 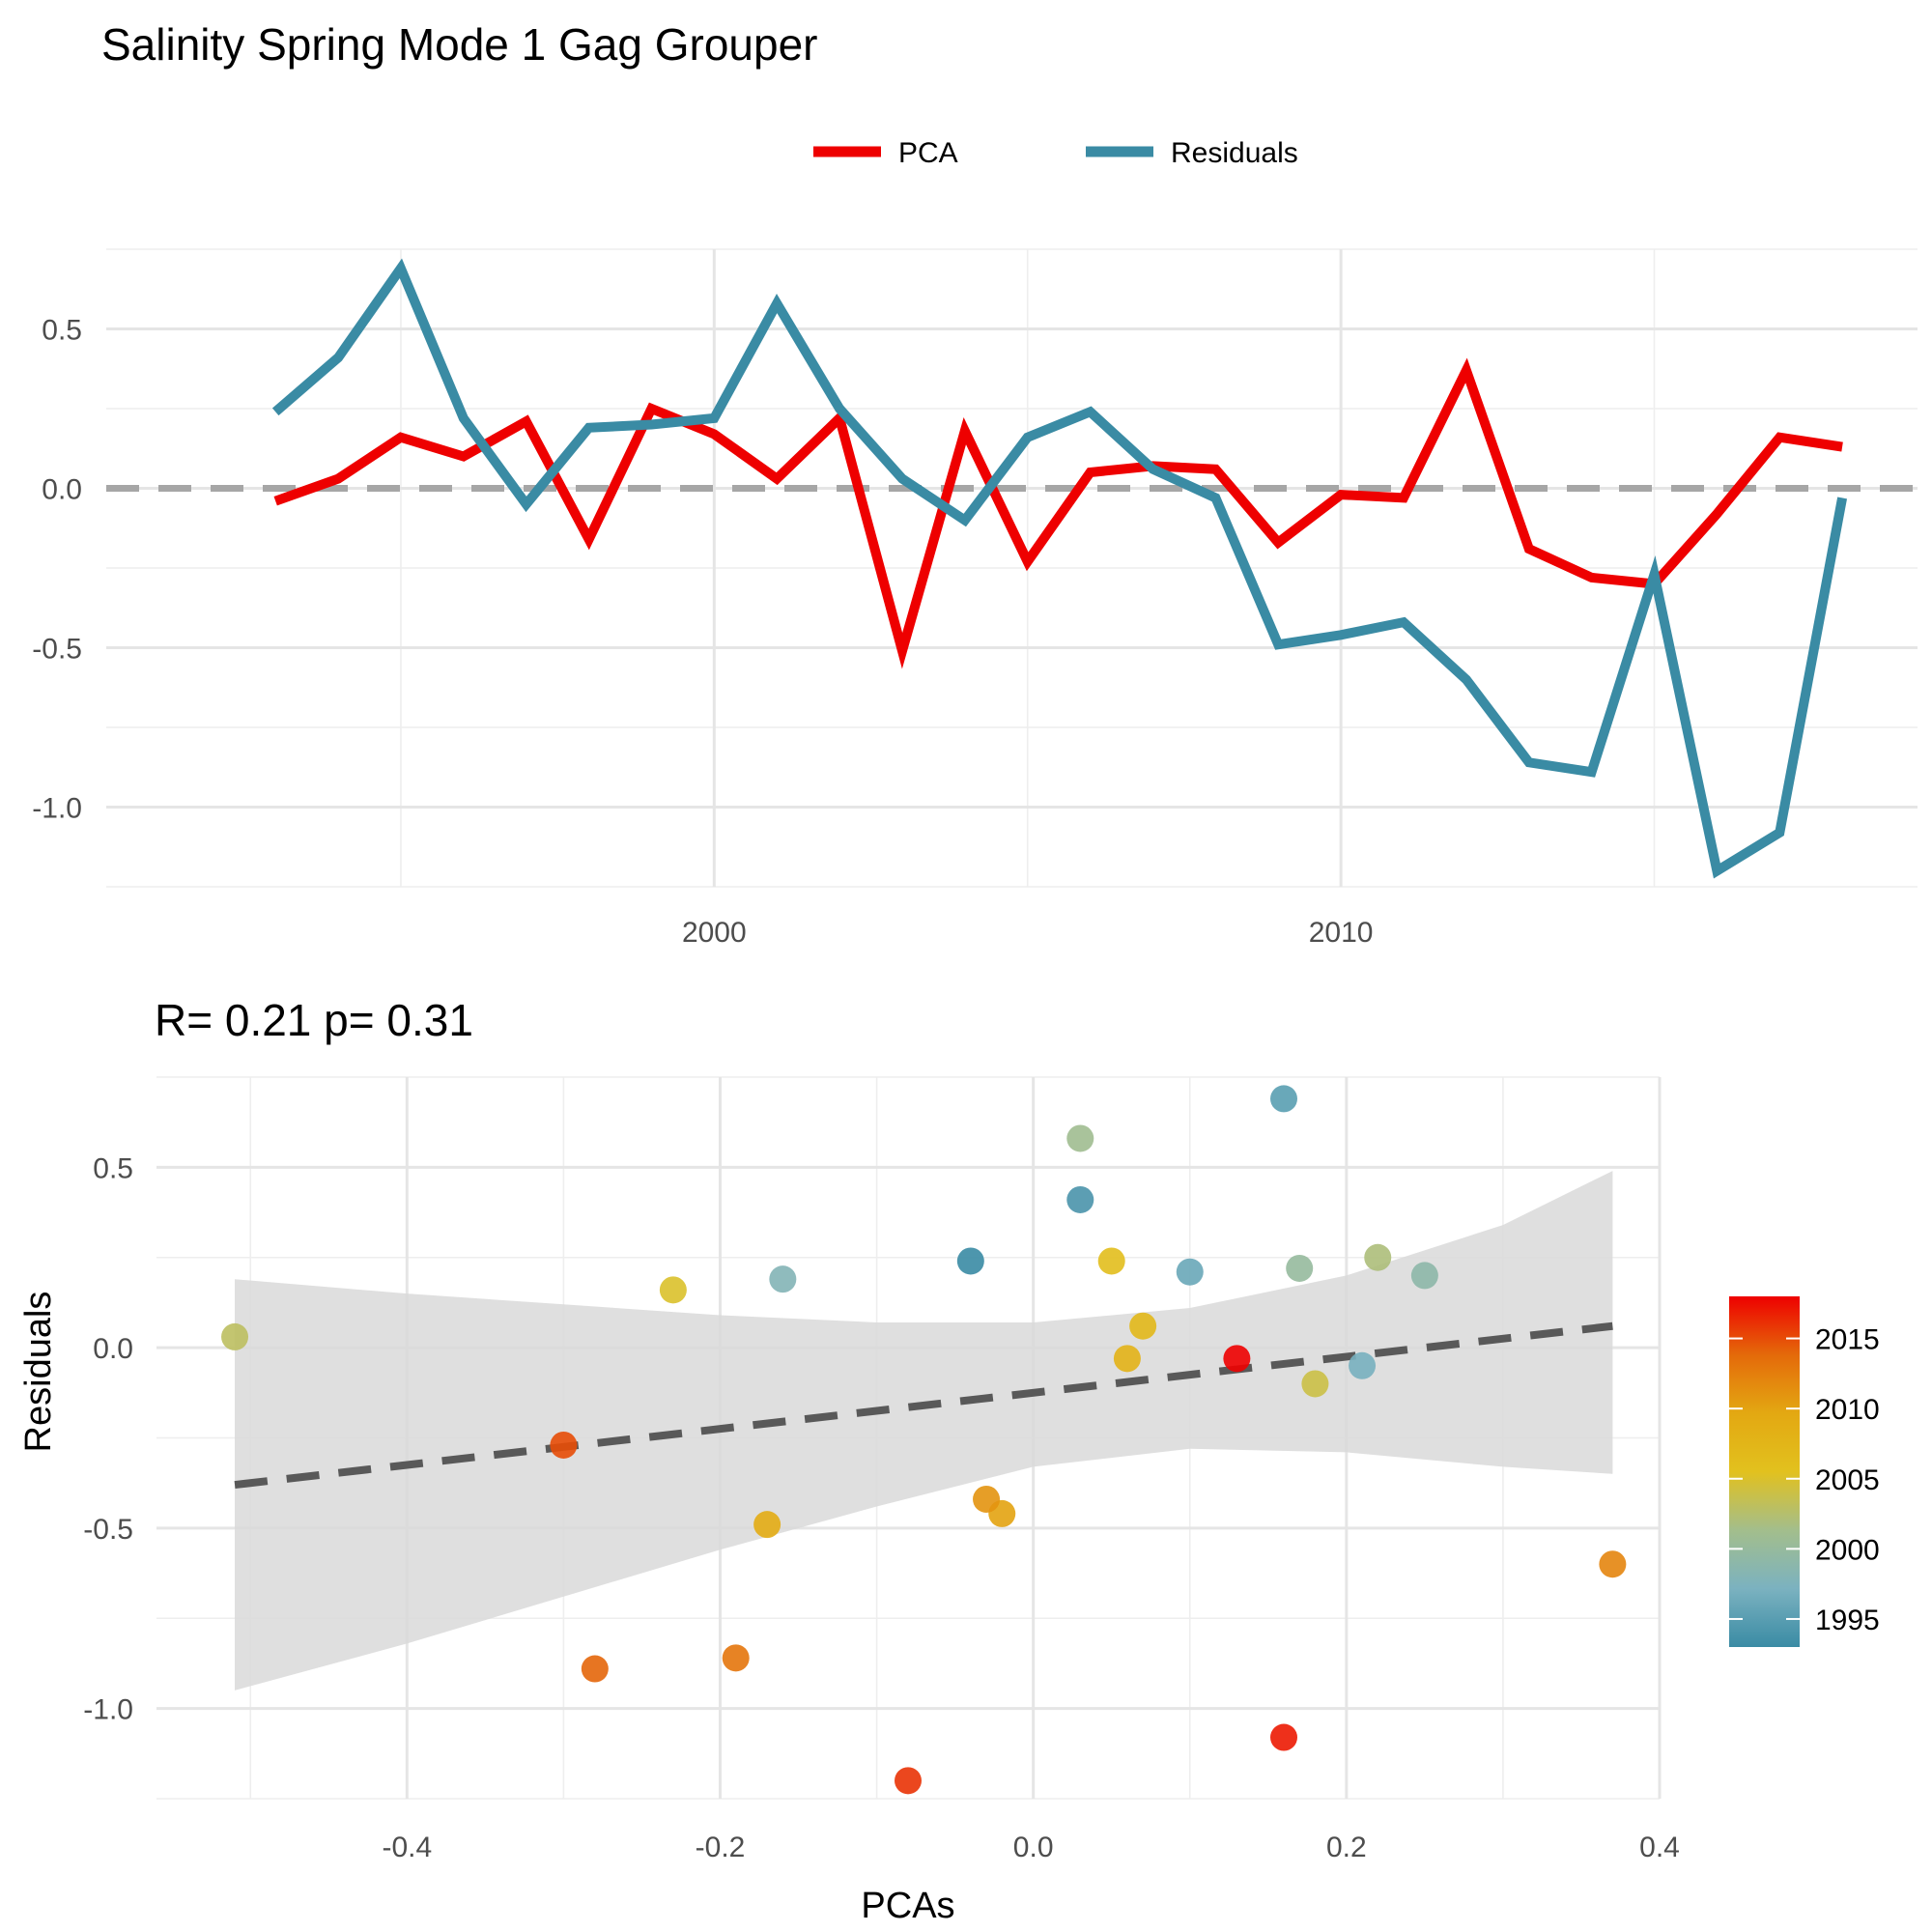 What do you see at coordinates (1847, 1410) in the screenshot?
I see `colorbar-tick-label: 2010` at bounding box center [1847, 1410].